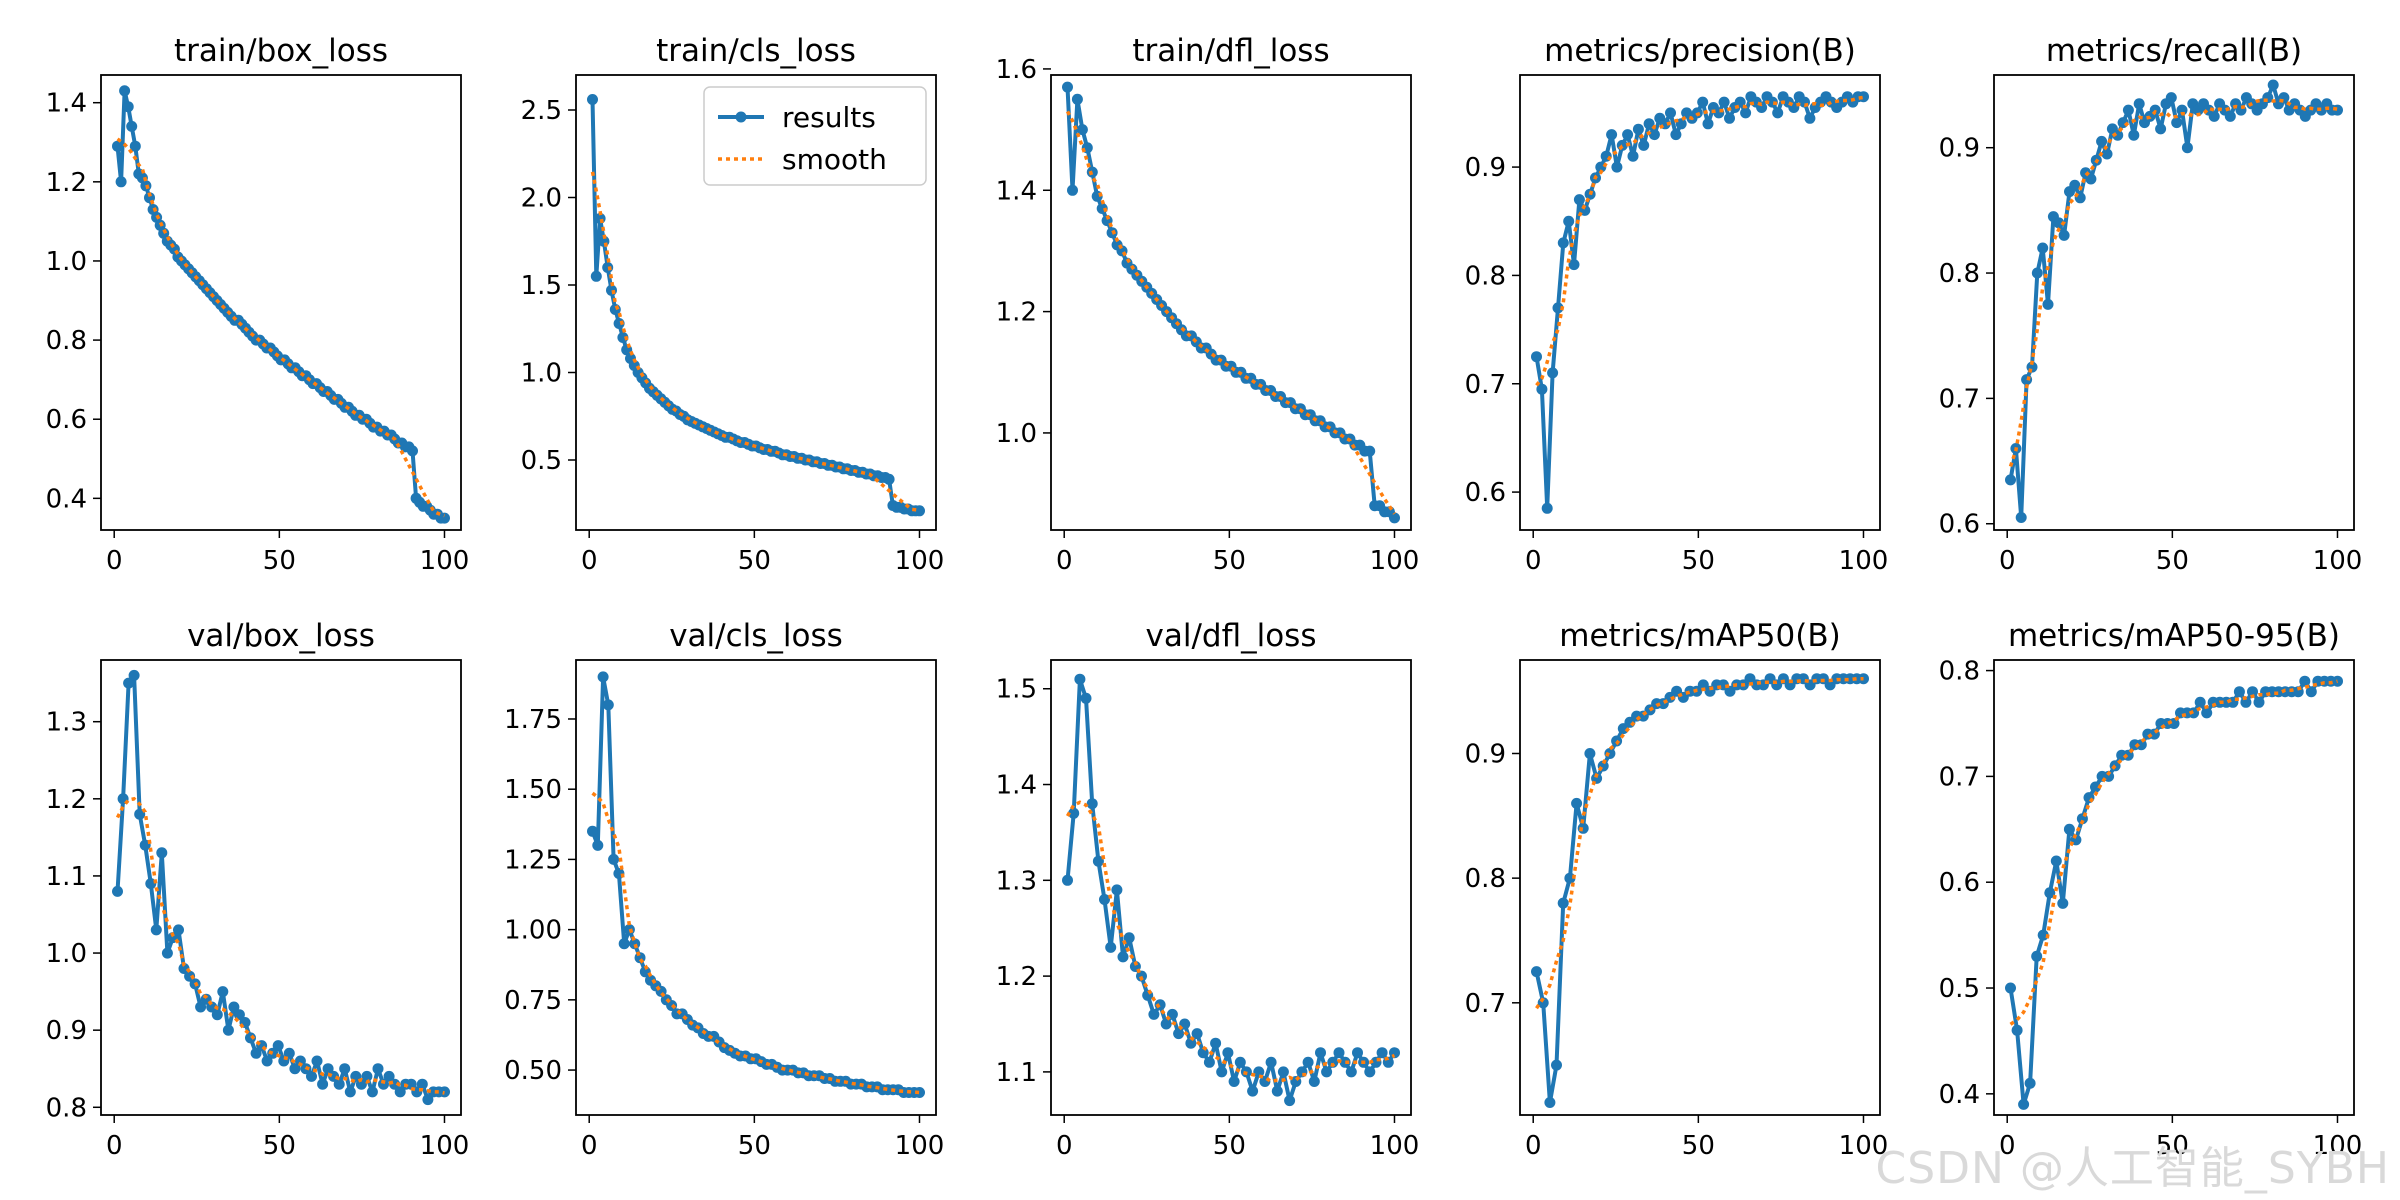 The height and width of the screenshot is (1200, 2400). What do you see at coordinates (2132, 1168) in the screenshot?
I see `watermark-text: CSDN @人工智能_SYBH` at bounding box center [2132, 1168].